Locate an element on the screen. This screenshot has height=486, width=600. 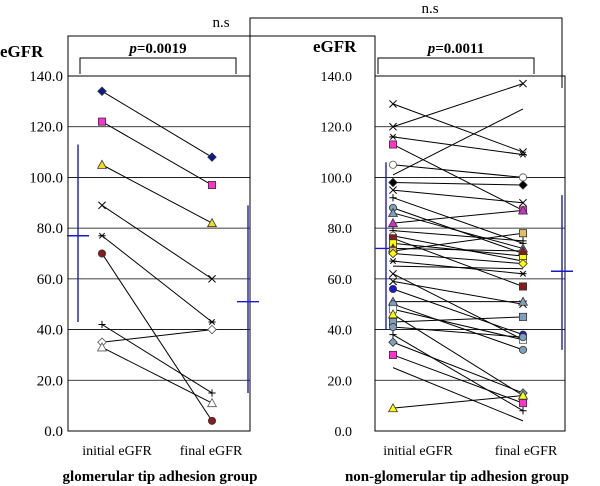
y-tick-labels-right: 0.0 20.0 40.0 60.0 80.0 100.0 120.0 140.0 is located at coordinates (337, 255).